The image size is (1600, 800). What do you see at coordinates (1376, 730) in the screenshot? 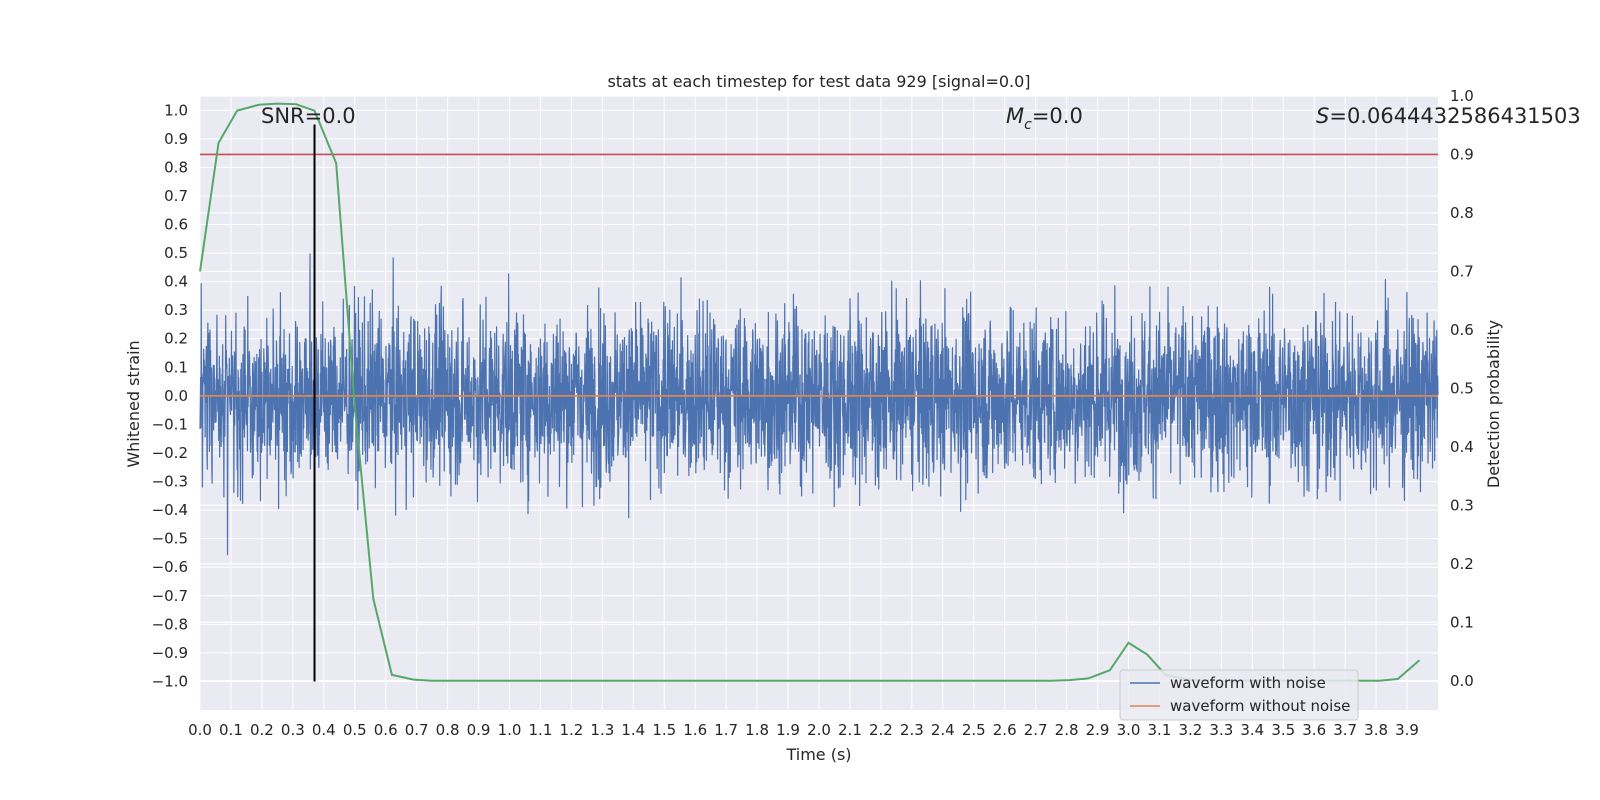
I see `x-tick-label: 3.8` at bounding box center [1376, 730].